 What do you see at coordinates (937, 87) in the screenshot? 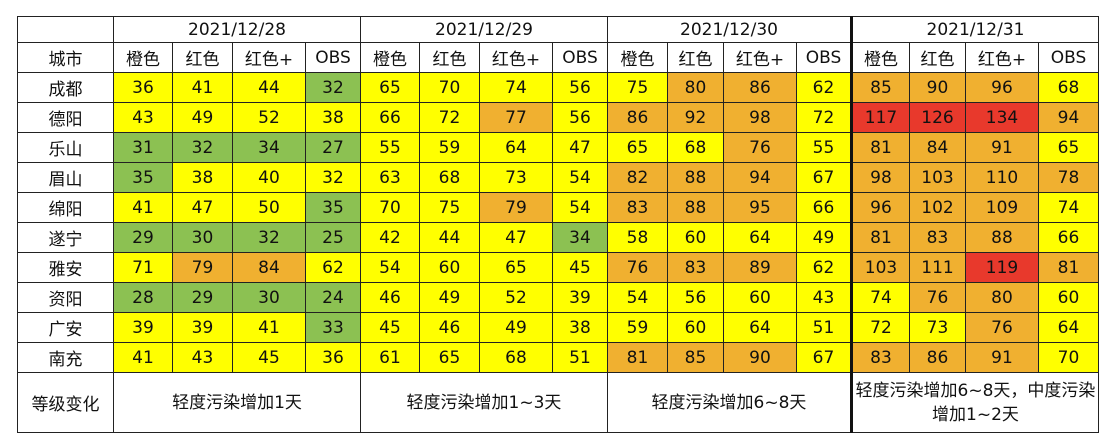
I see `aqi-value-cell: 90` at bounding box center [937, 87].